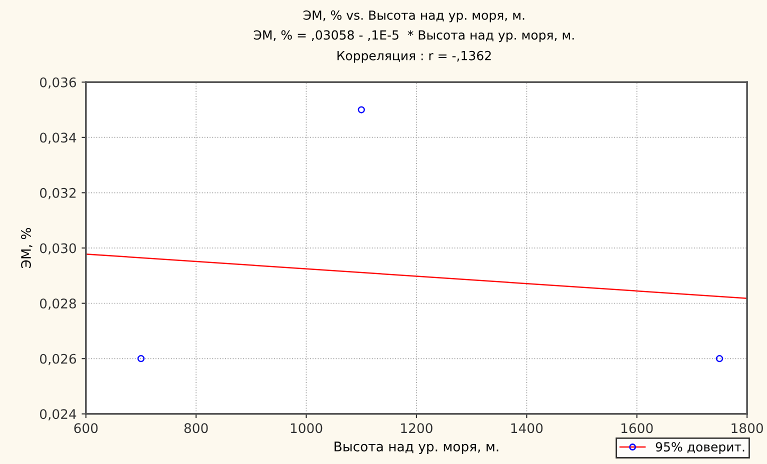 The image size is (767, 464). I want to click on y-tick-label: 0,028, so click(58, 304).